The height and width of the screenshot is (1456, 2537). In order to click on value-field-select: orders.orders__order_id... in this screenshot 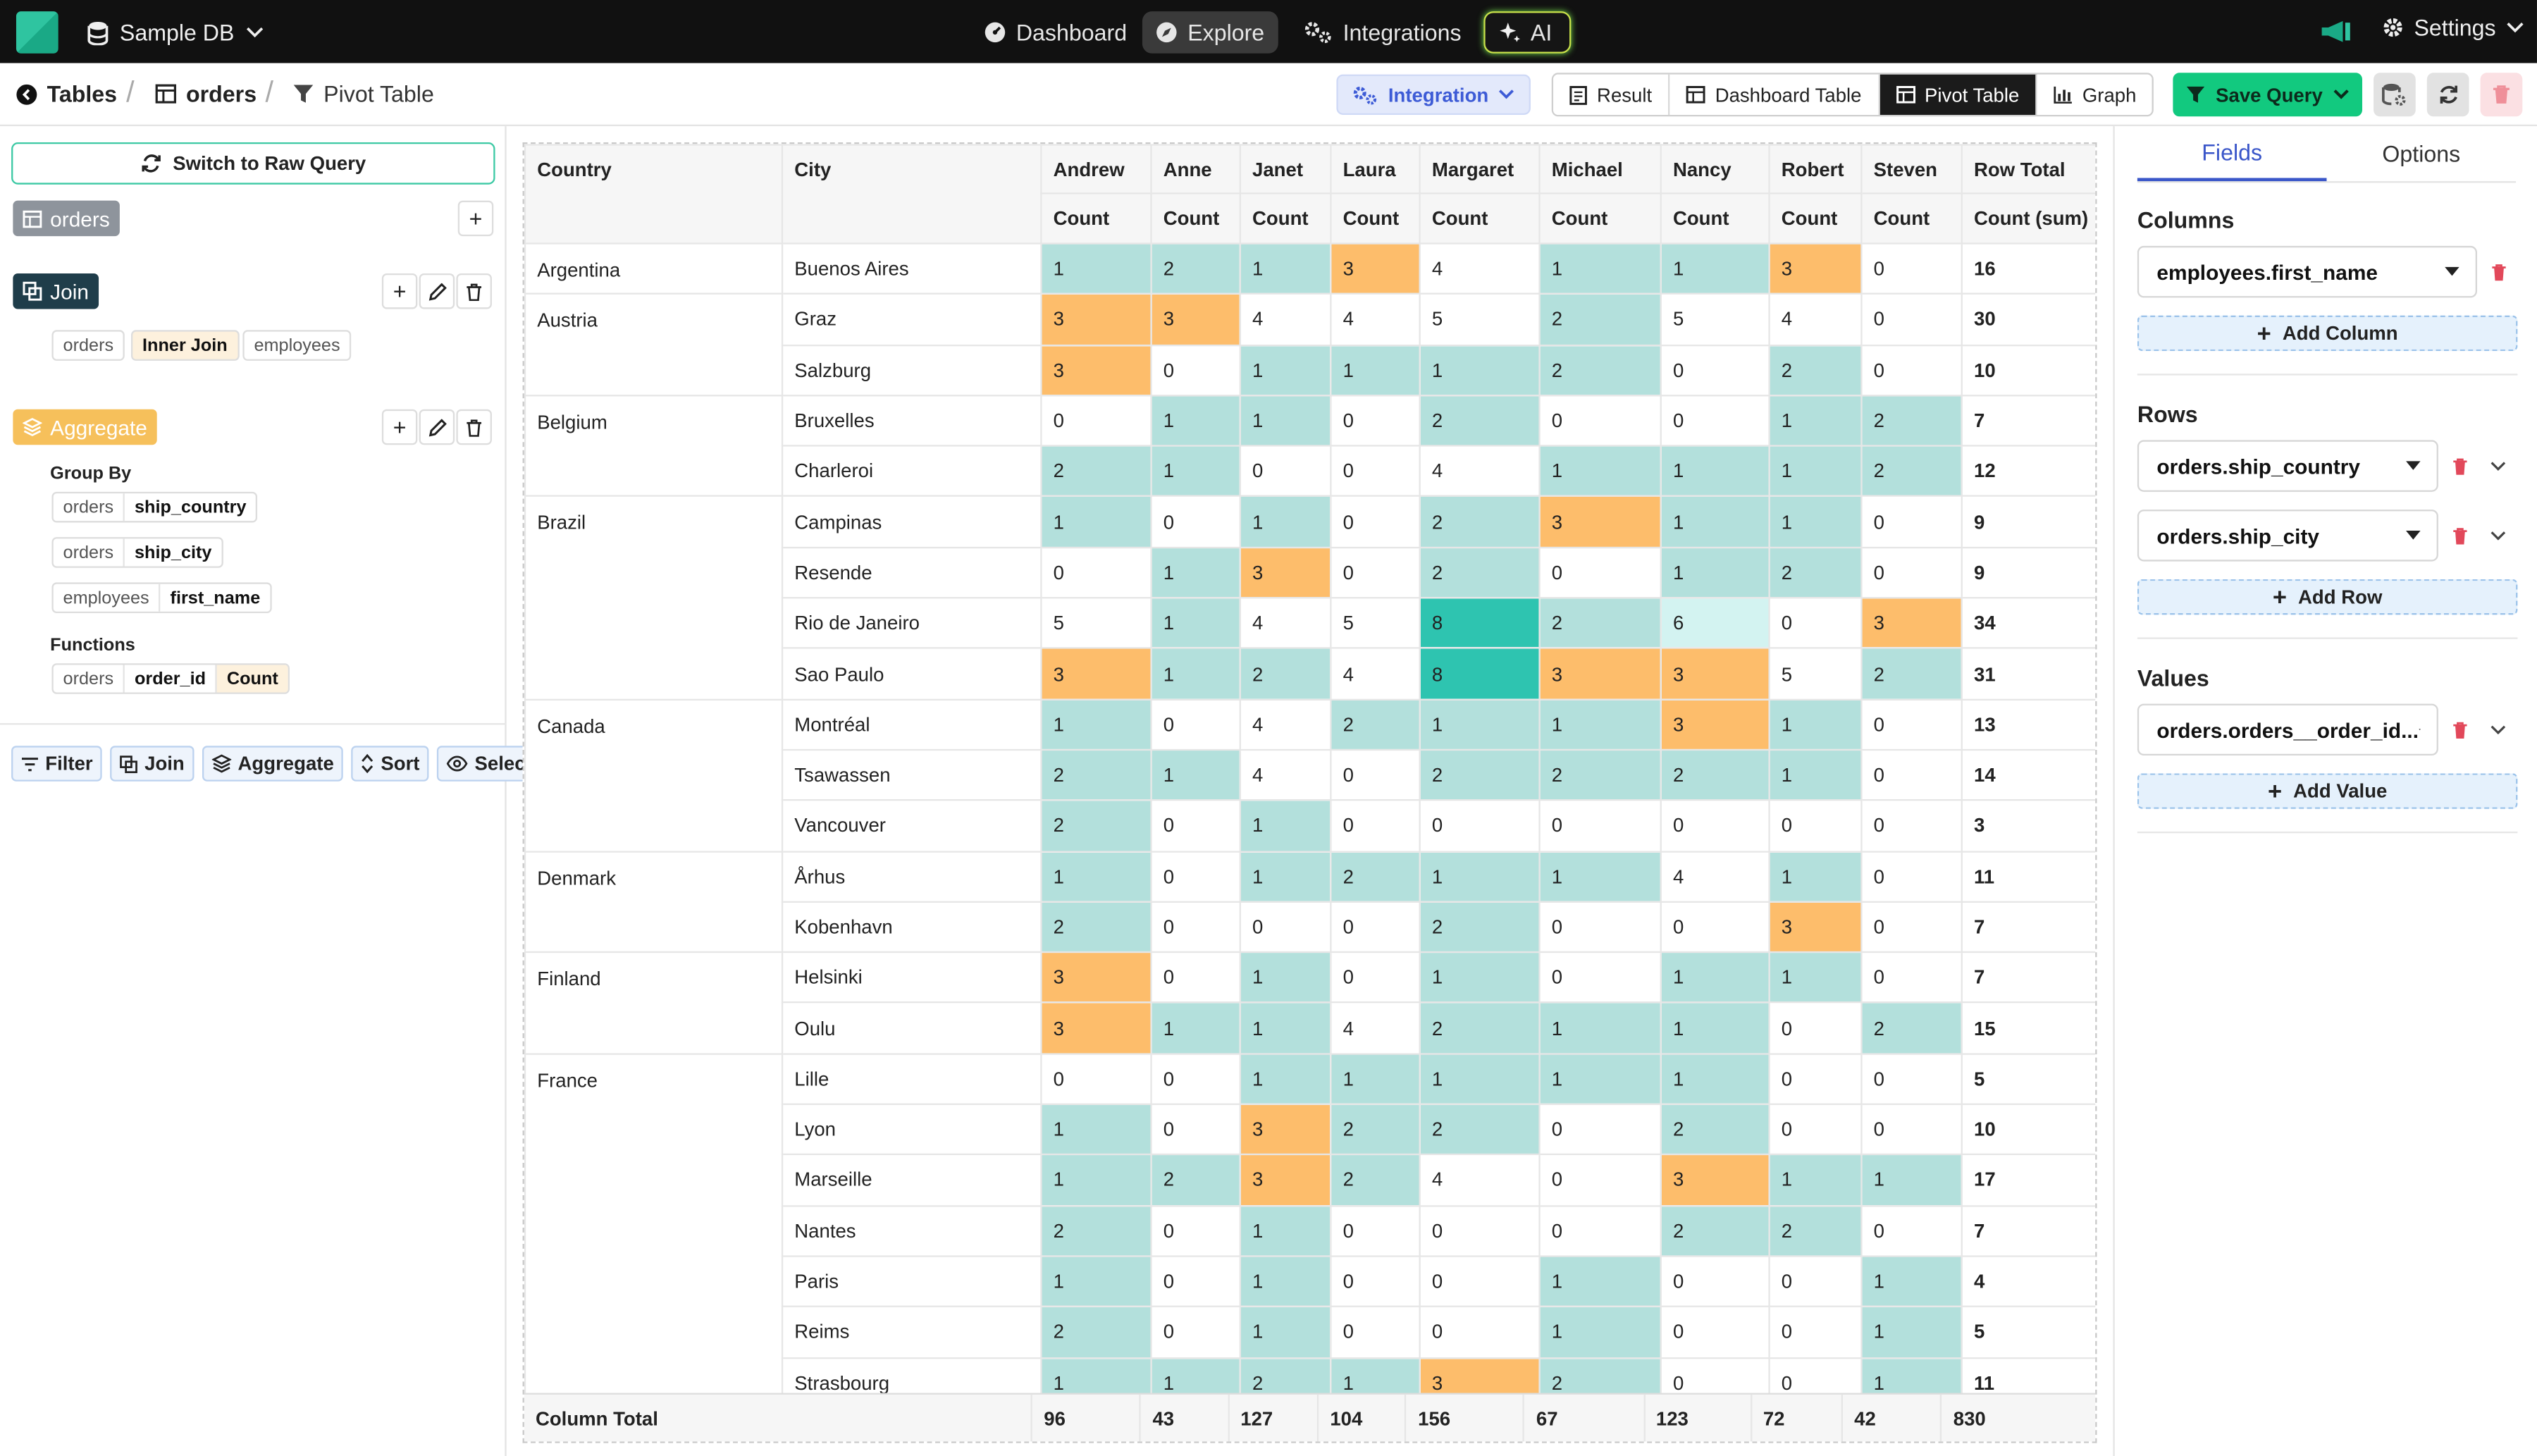, I will do `click(2287, 729)`.